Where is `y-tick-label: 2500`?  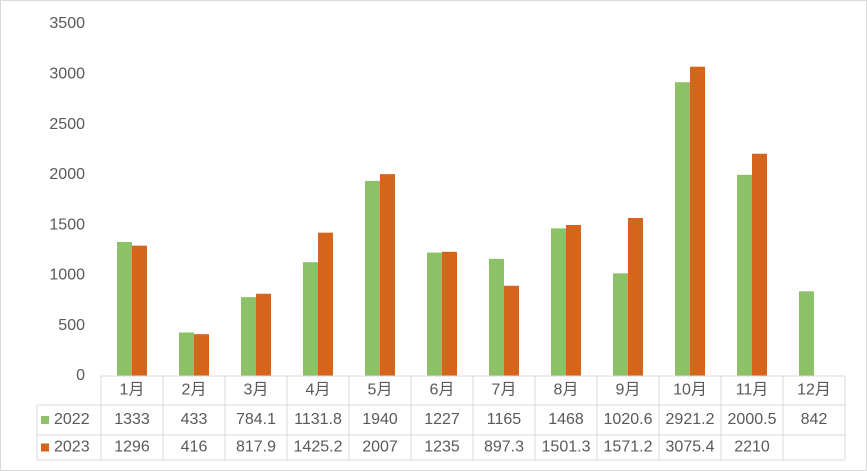 y-tick-label: 2500 is located at coordinates (67, 124).